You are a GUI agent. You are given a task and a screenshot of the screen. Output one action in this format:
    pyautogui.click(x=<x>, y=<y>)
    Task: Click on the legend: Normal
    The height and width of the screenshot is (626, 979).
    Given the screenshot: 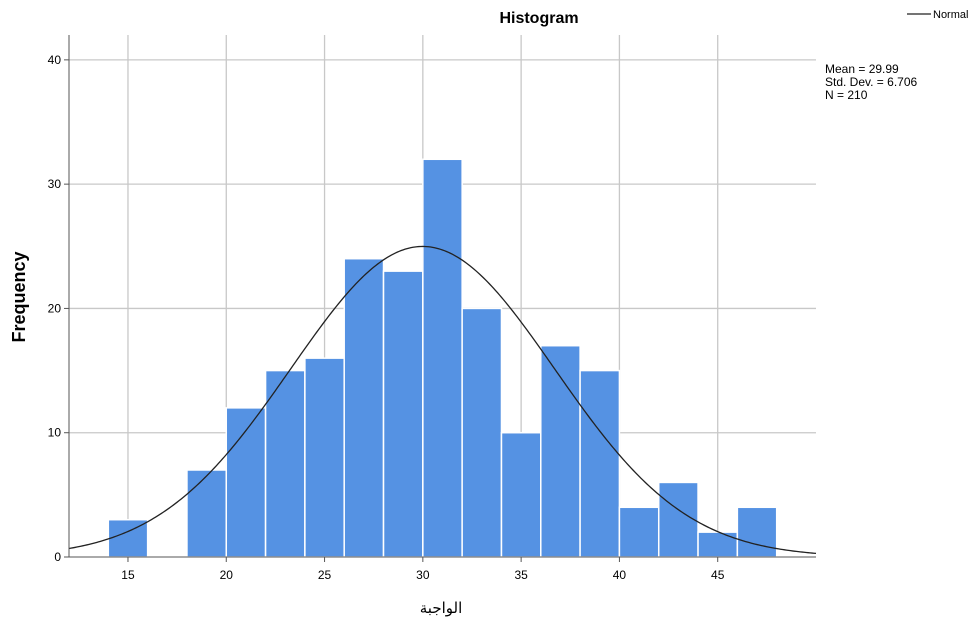 What is the action you would take?
    pyautogui.click(x=937, y=15)
    